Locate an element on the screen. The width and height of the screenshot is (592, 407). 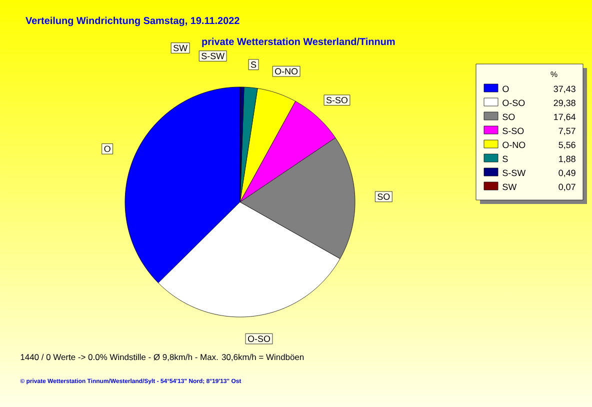
chart-title: Verteilung Windrichtung Samstag, 19.11.2022 is located at coordinates (133, 21).